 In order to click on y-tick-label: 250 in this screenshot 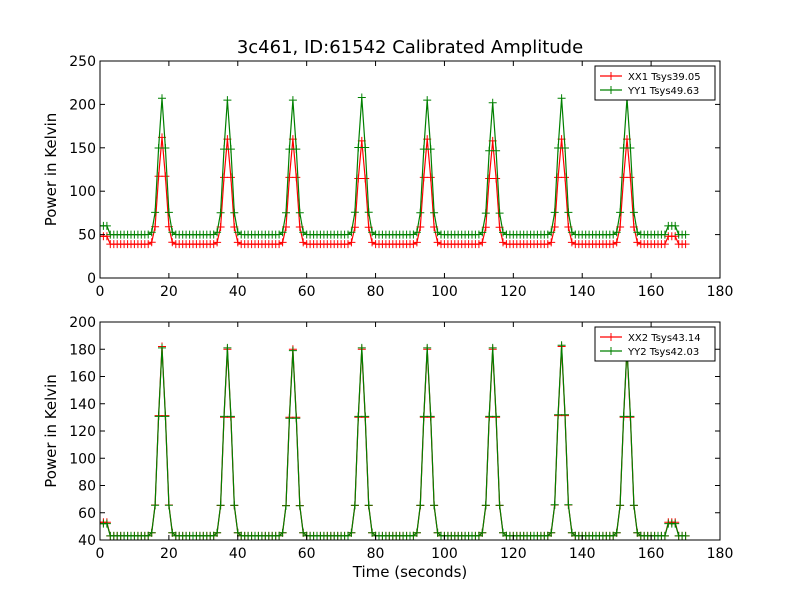, I will do `click(82, 62)`.